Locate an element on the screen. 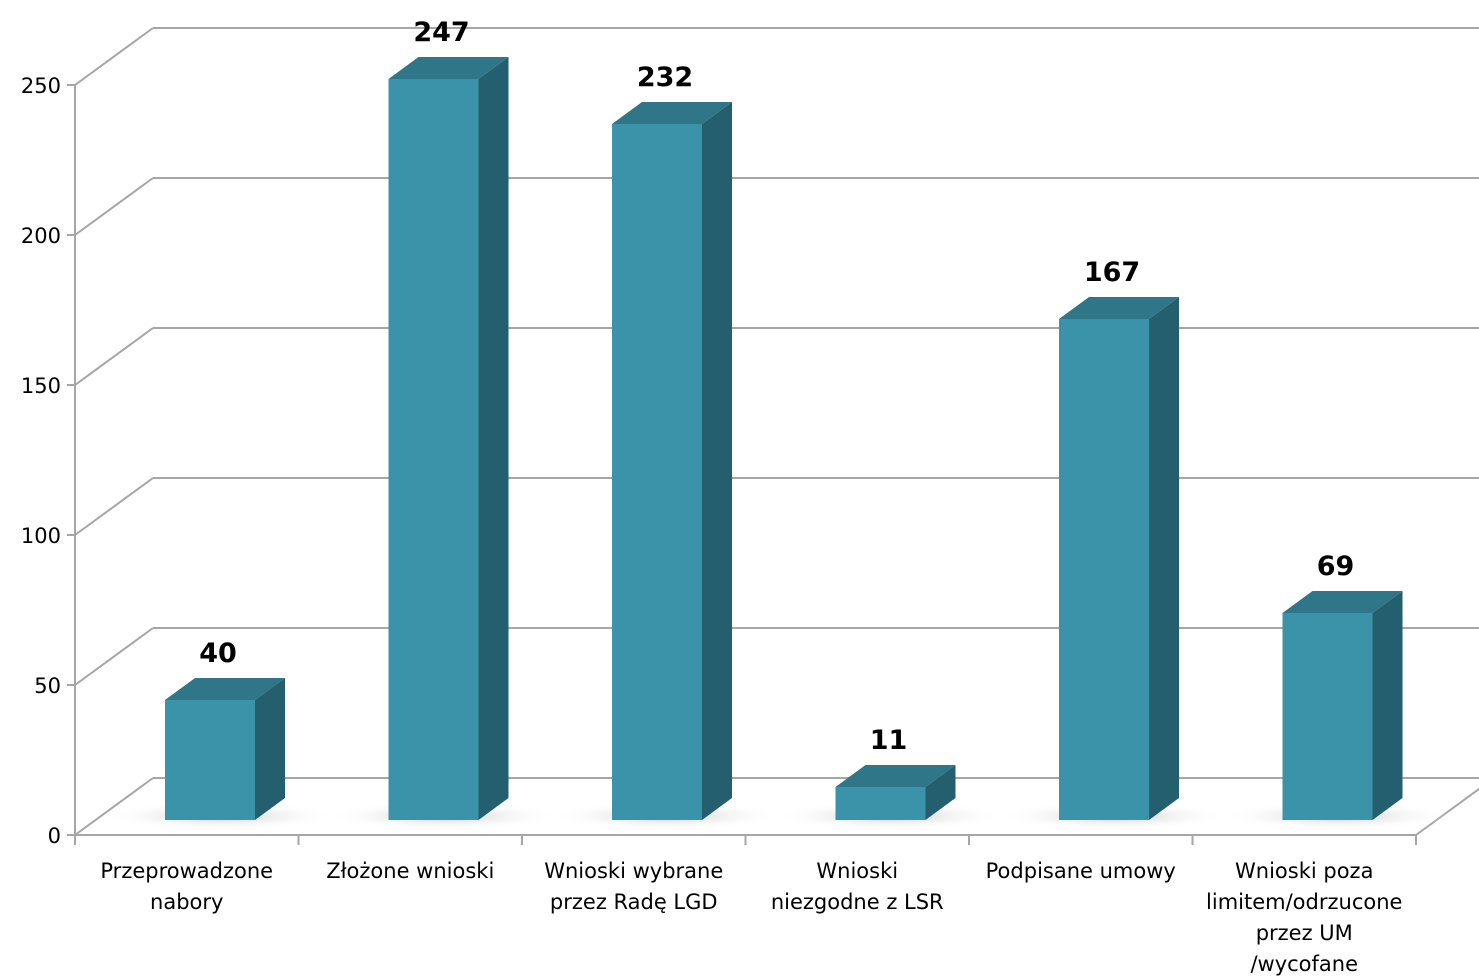 The width and height of the screenshot is (1479, 976). x-tick-label: Przeprowadzone nabory is located at coordinates (186, 886).